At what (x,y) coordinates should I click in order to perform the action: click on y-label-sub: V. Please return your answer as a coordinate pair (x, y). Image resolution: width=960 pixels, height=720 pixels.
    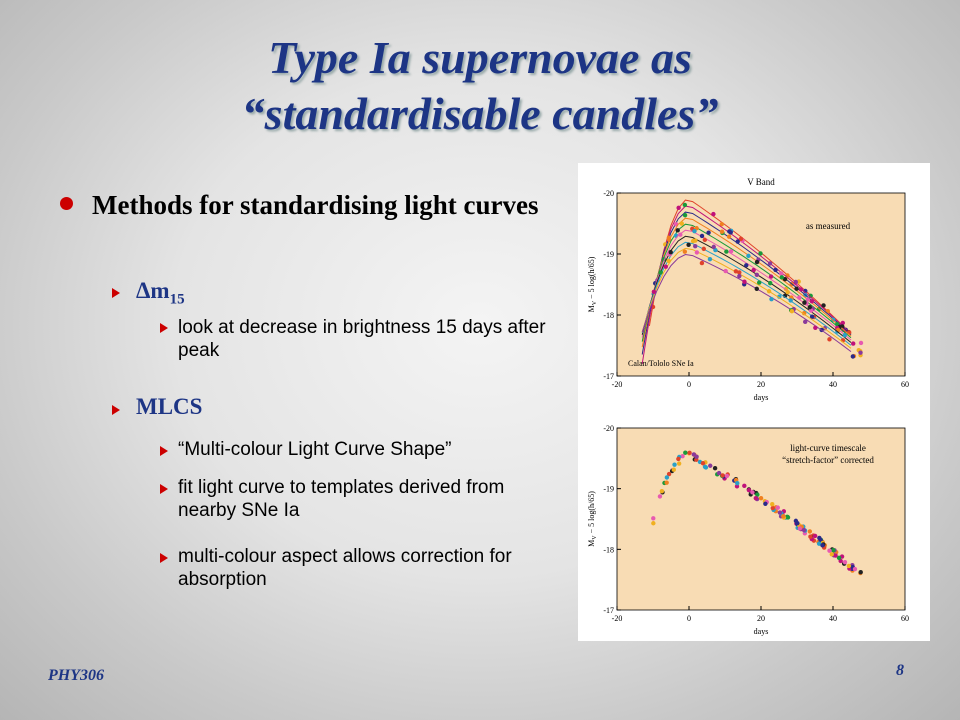
    Looking at the image, I should click on (595, 537).